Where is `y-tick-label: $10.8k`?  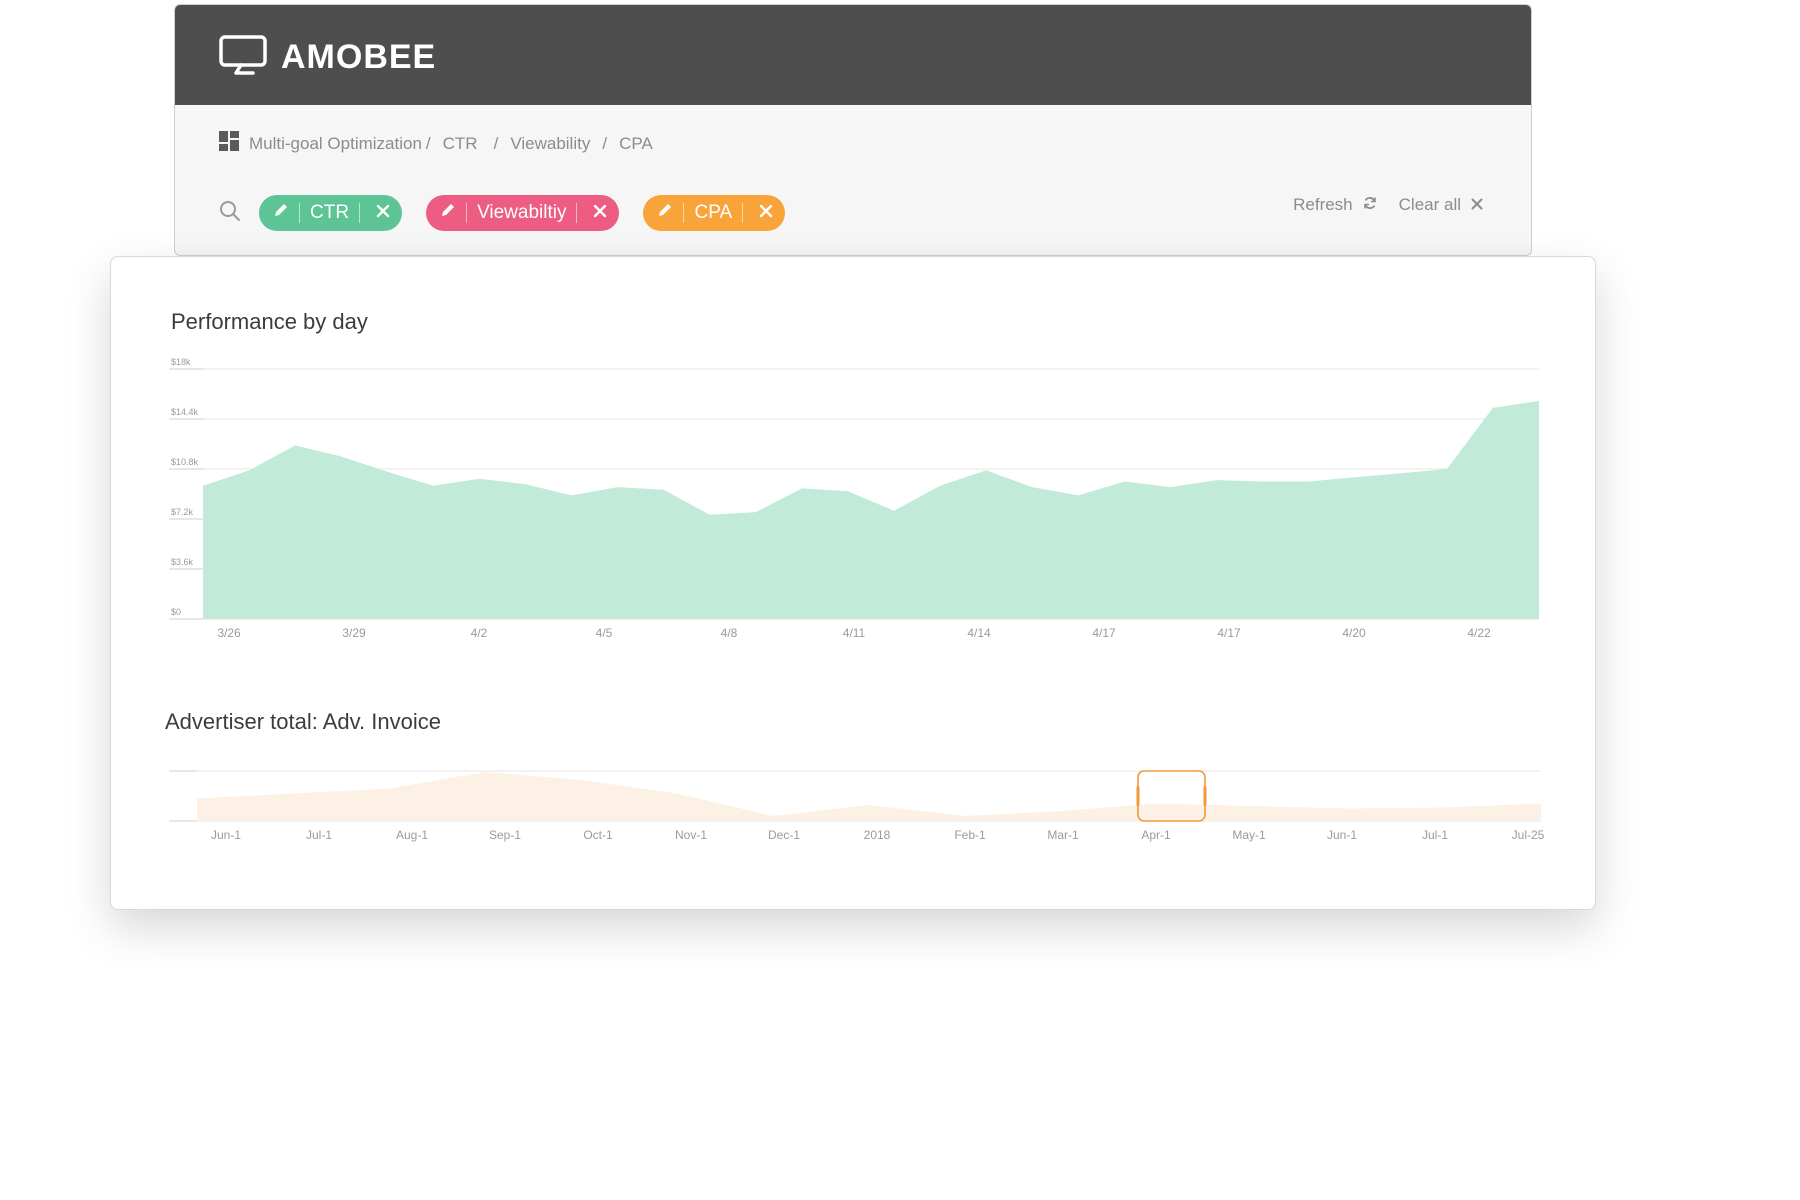 y-tick-label: $10.8k is located at coordinates (185, 462).